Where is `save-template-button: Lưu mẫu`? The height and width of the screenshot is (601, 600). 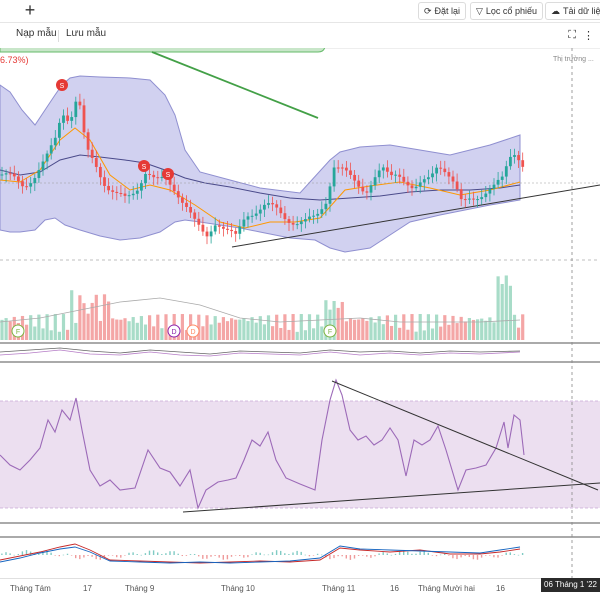 save-template-button: Lưu mẫu is located at coordinates (86, 33).